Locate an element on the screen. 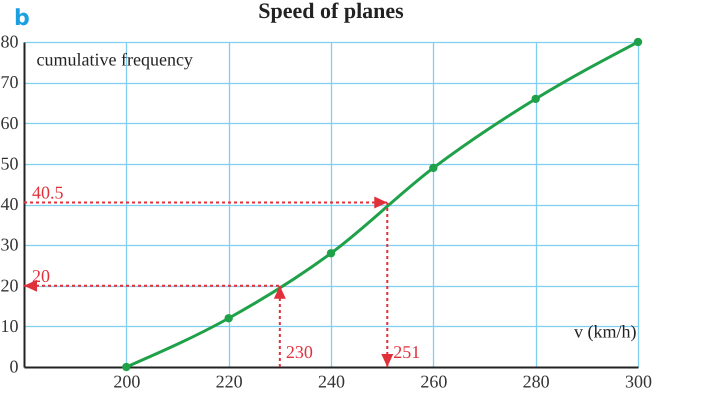  x-tick-label: 280 is located at coordinates (536, 382).